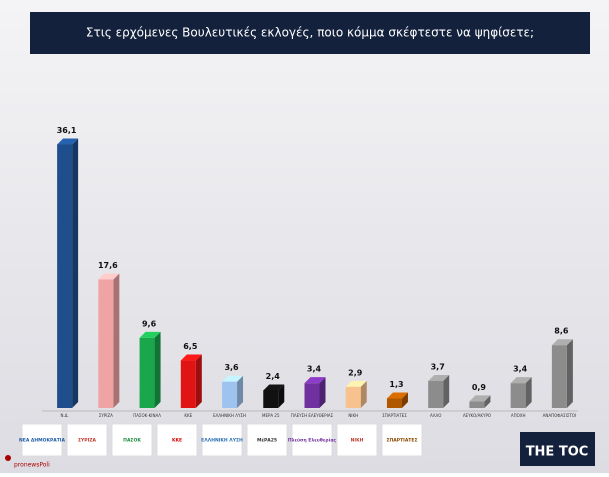  Describe the element at coordinates (64, 415) in the screenshot. I see `x-tick-label: Ν.Δ.` at that location.